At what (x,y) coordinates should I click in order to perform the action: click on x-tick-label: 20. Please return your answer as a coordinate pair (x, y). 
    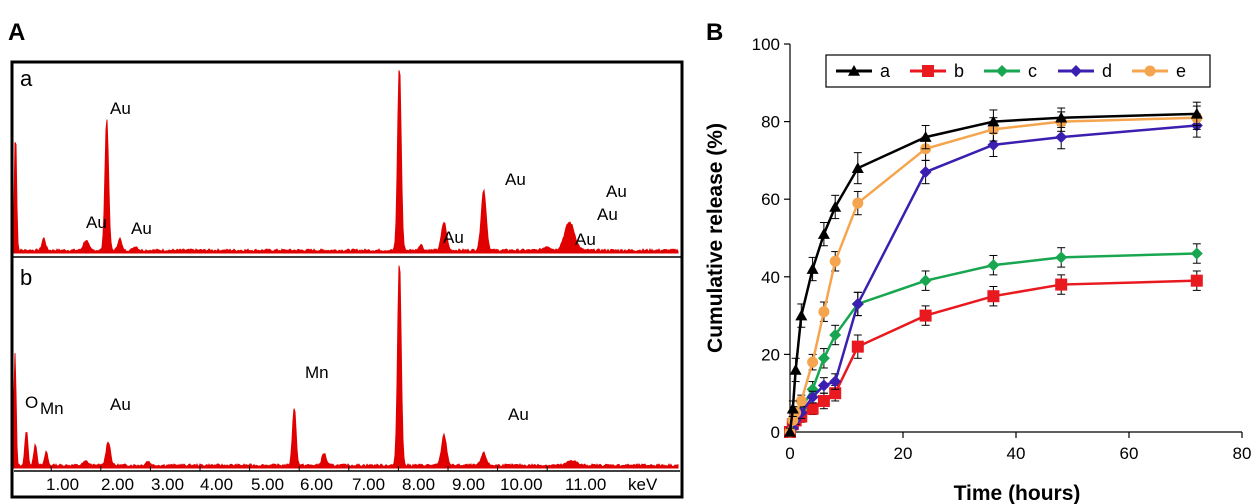
    Looking at the image, I should click on (903, 453).